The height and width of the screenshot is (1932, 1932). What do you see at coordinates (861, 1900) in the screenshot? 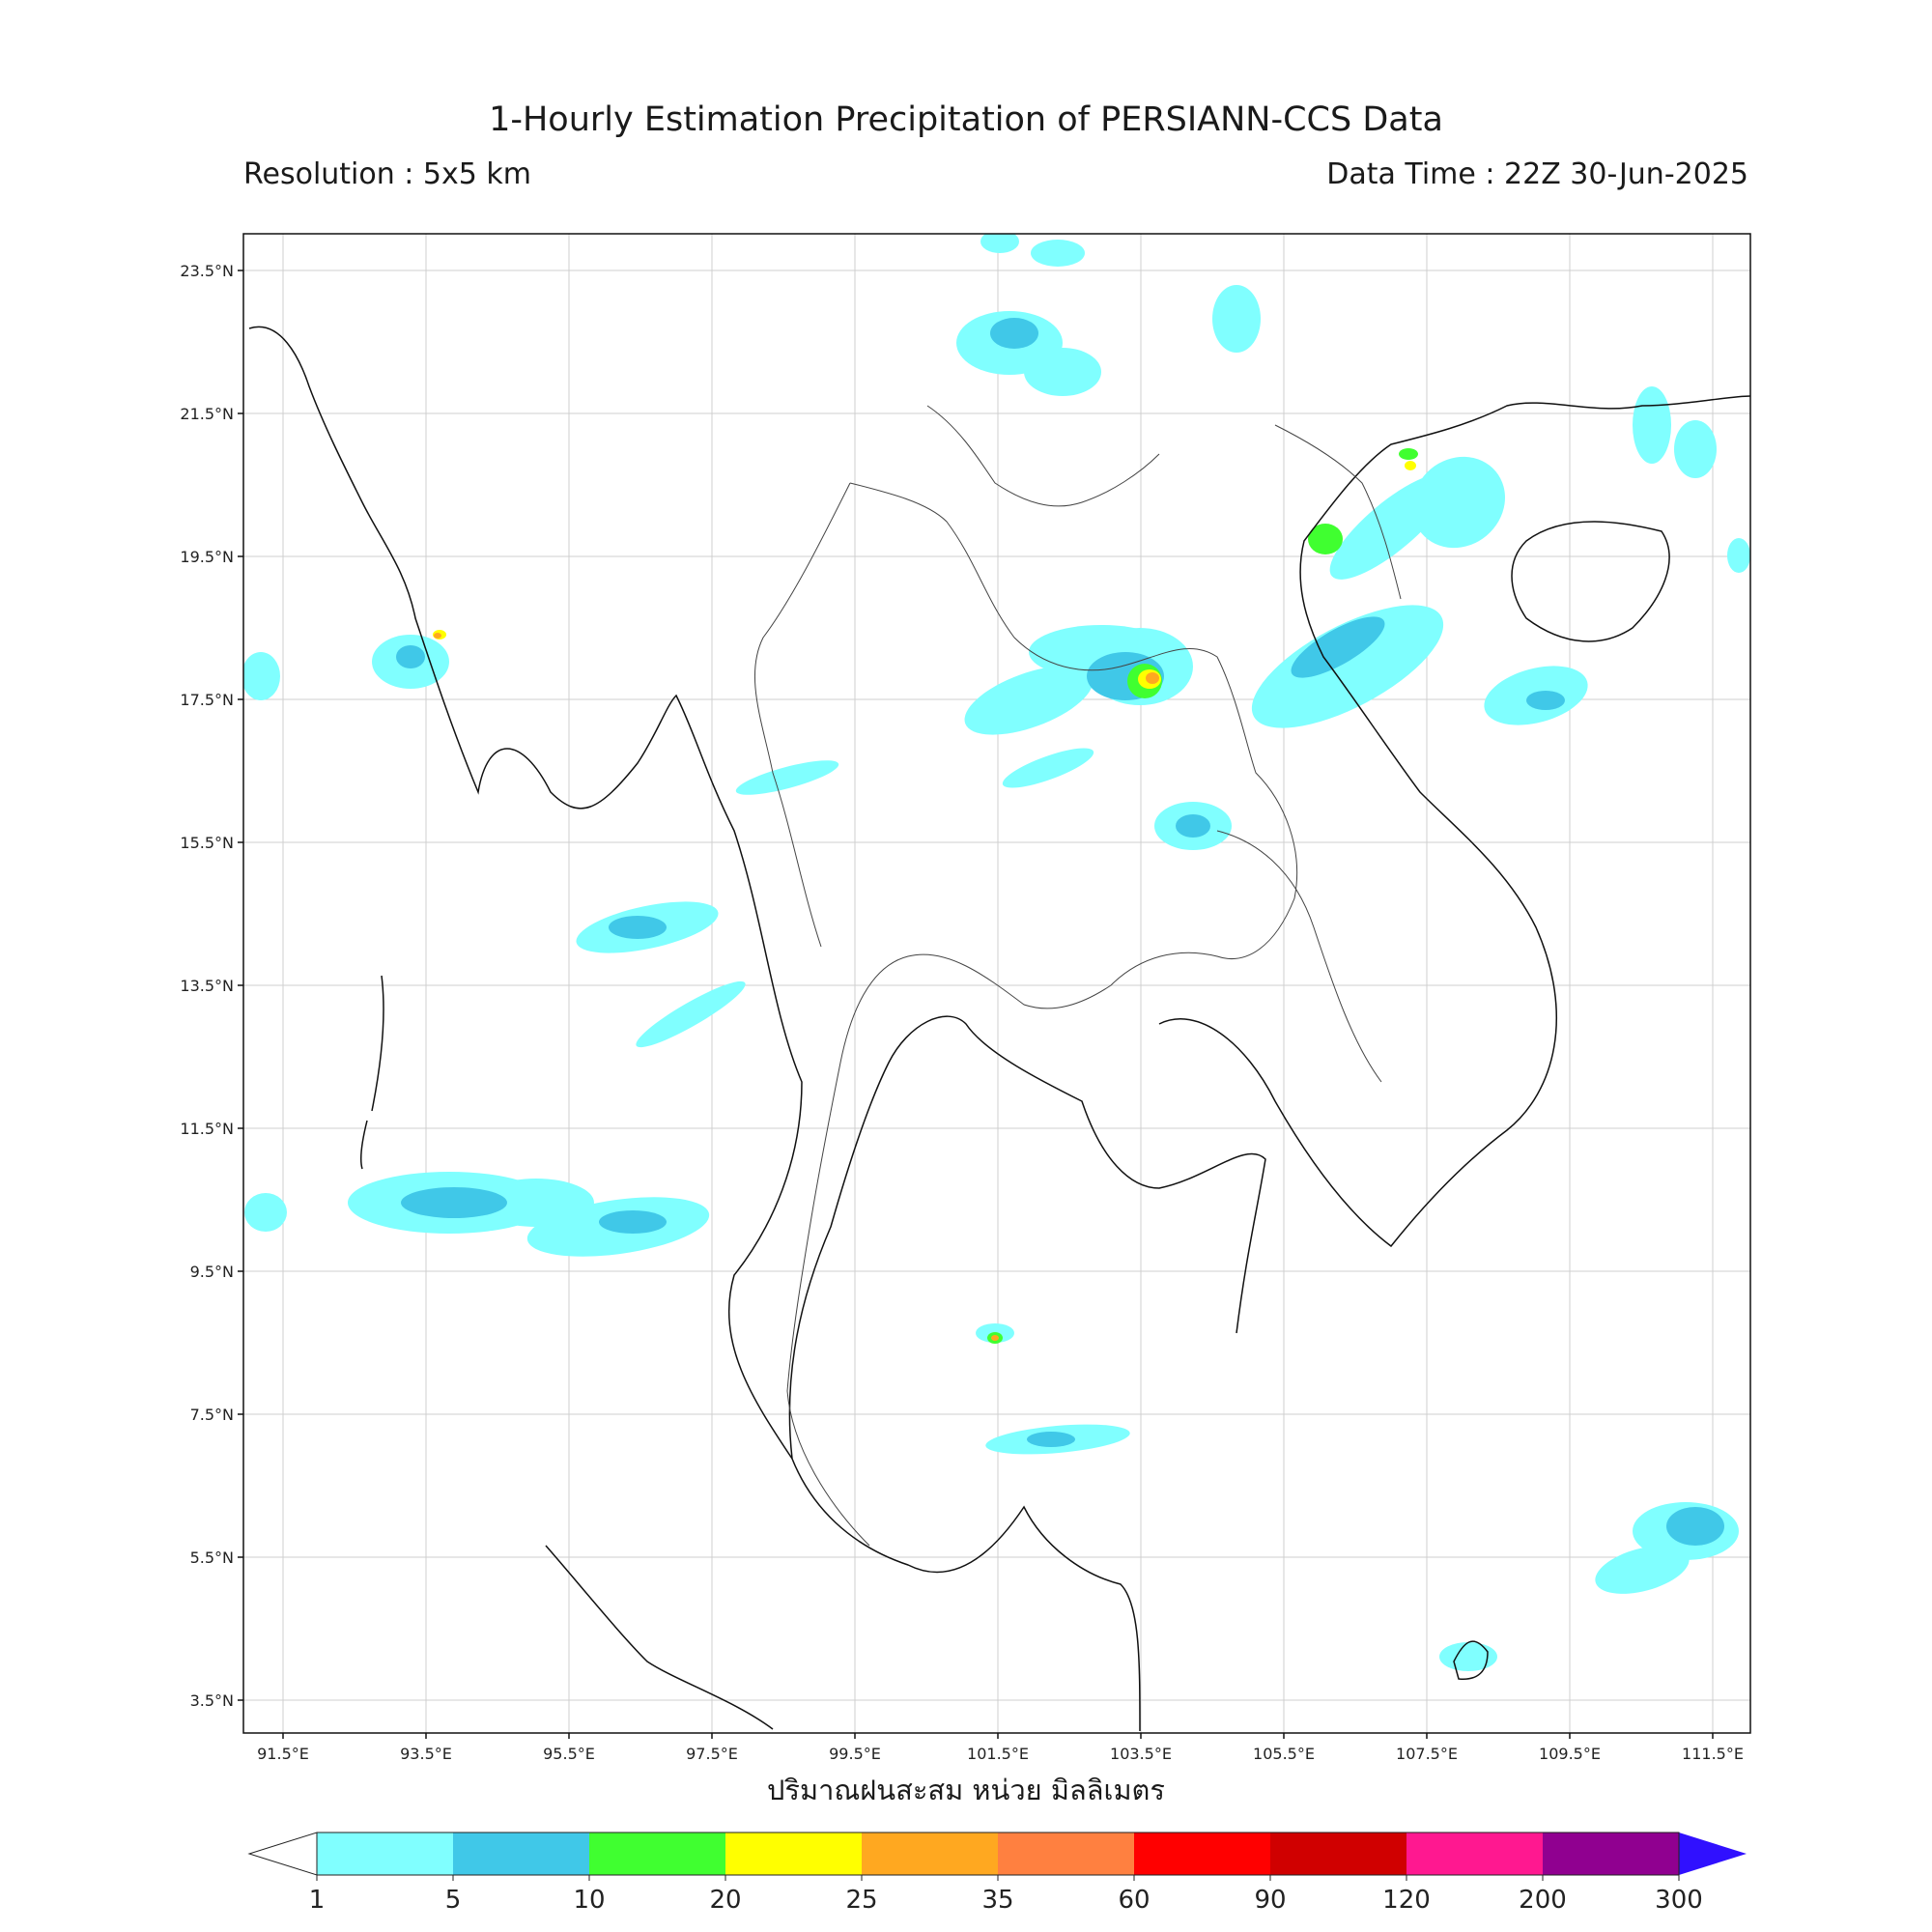
I see `colorbar-tick-label: 25` at bounding box center [861, 1900].